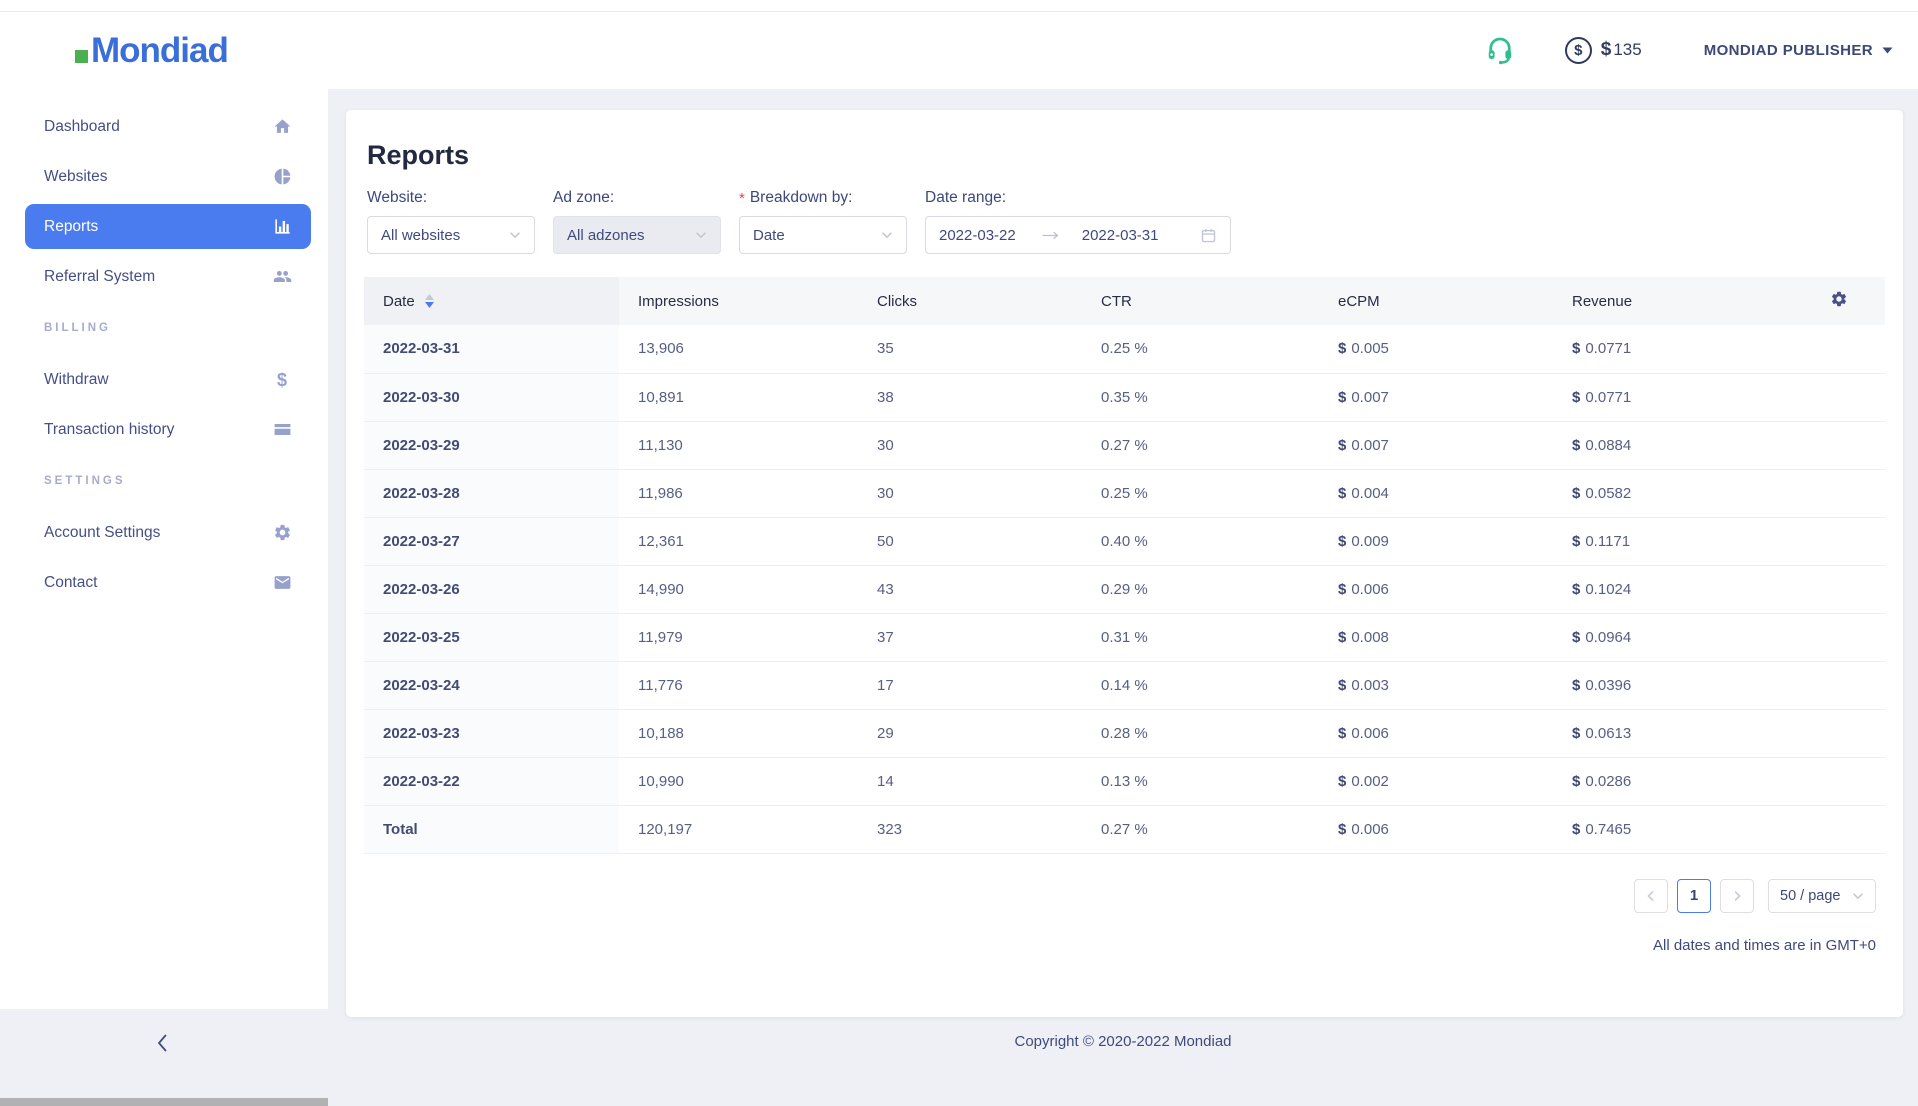 This screenshot has width=1918, height=1106. Describe the element at coordinates (168, 176) in the screenshot. I see `sidebar-item-websites: Websites` at that location.